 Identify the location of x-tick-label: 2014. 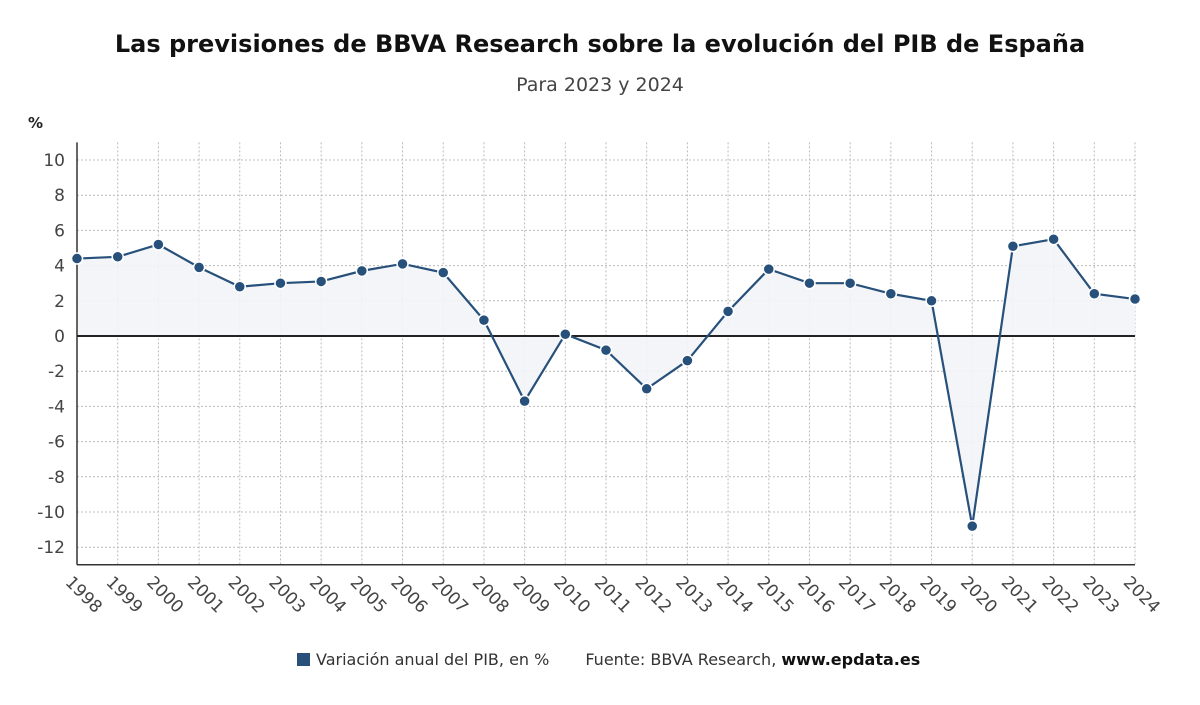
(734, 595).